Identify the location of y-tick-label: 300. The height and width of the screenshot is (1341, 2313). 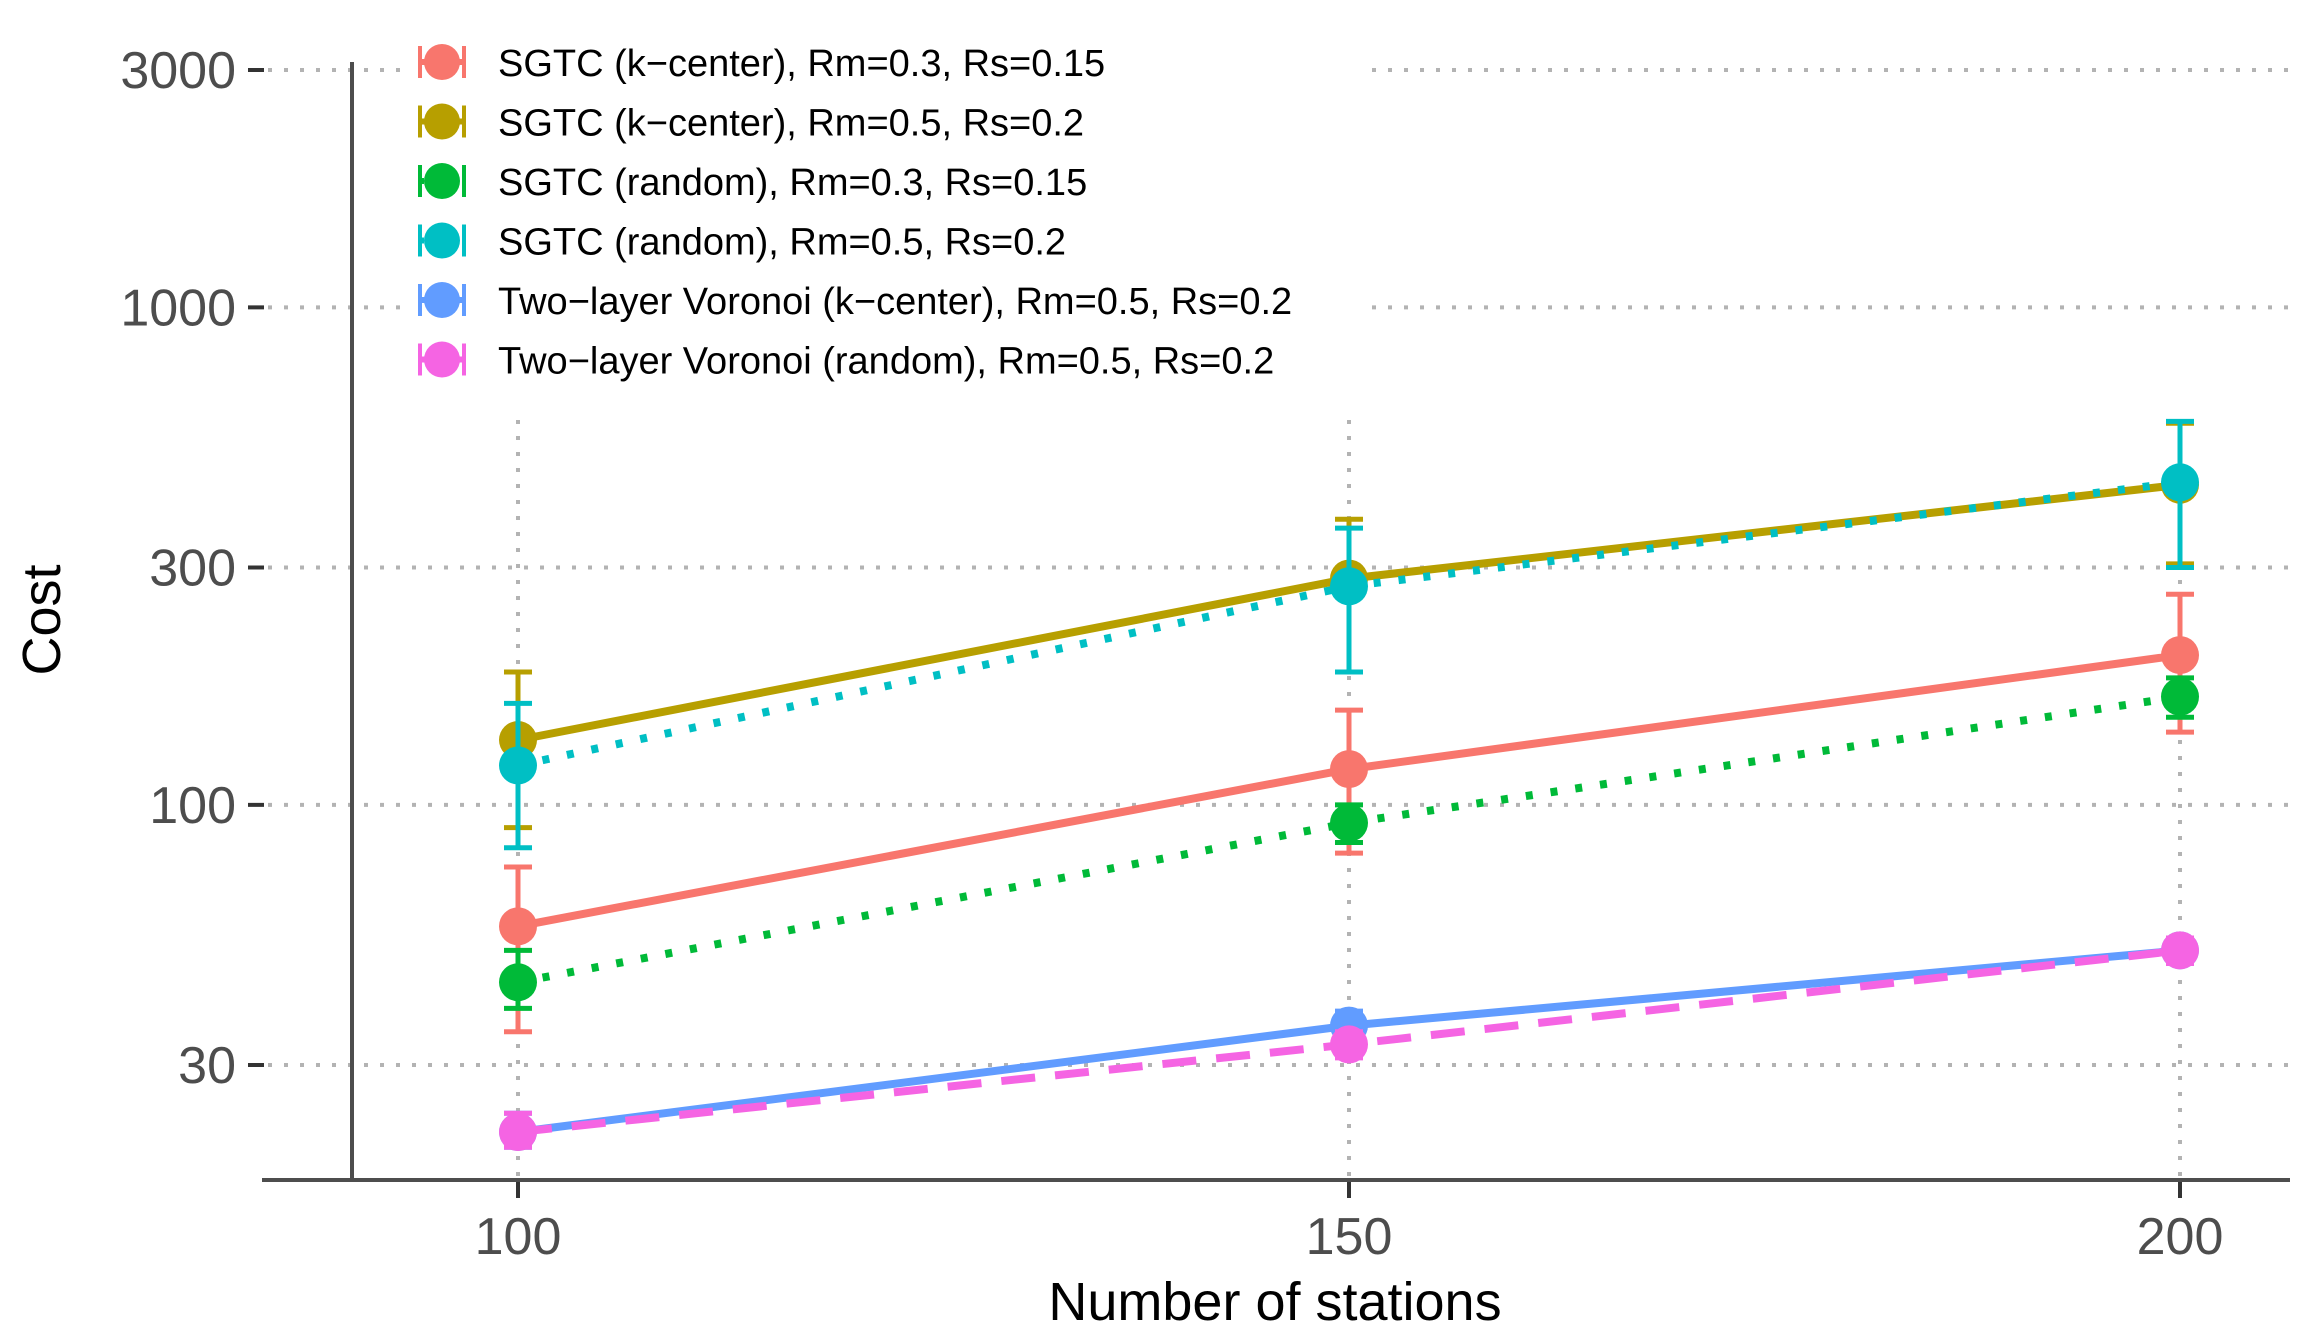
(192, 569).